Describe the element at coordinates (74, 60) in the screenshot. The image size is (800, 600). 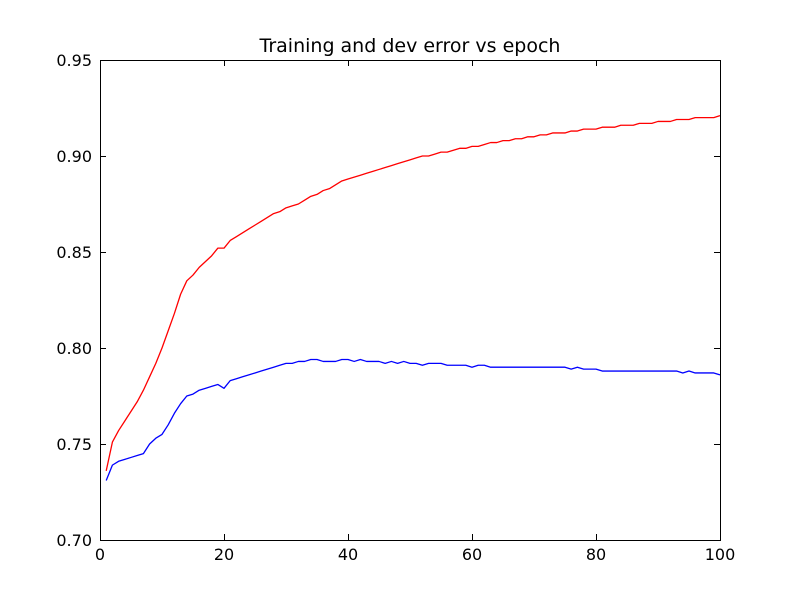
I see `y-tick-label: 0.95` at that location.